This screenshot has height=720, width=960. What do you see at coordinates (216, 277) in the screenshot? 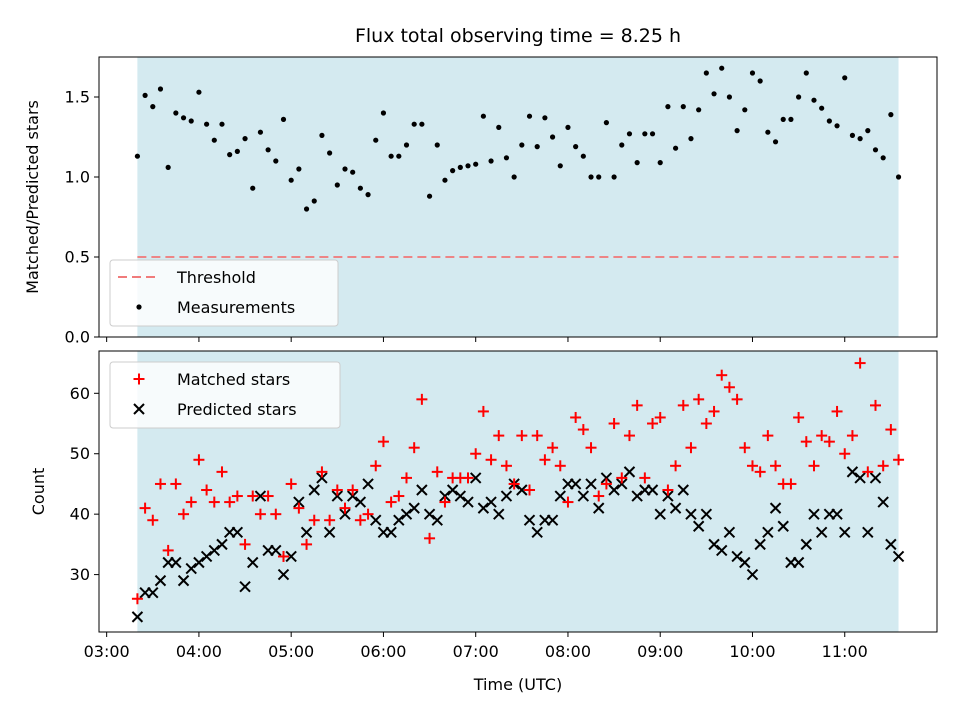
I see `legend-threshold-label: Threshold` at bounding box center [216, 277].